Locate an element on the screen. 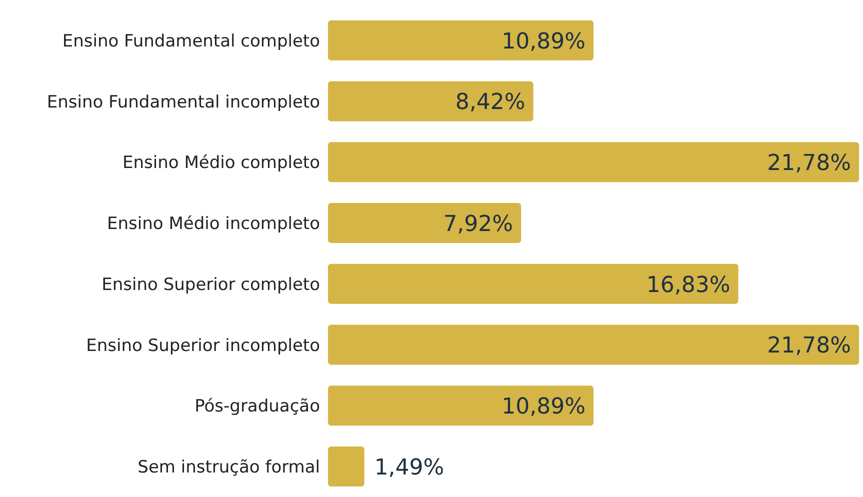  y-tick-label: Ensino Médio incompleto is located at coordinates (213, 224).